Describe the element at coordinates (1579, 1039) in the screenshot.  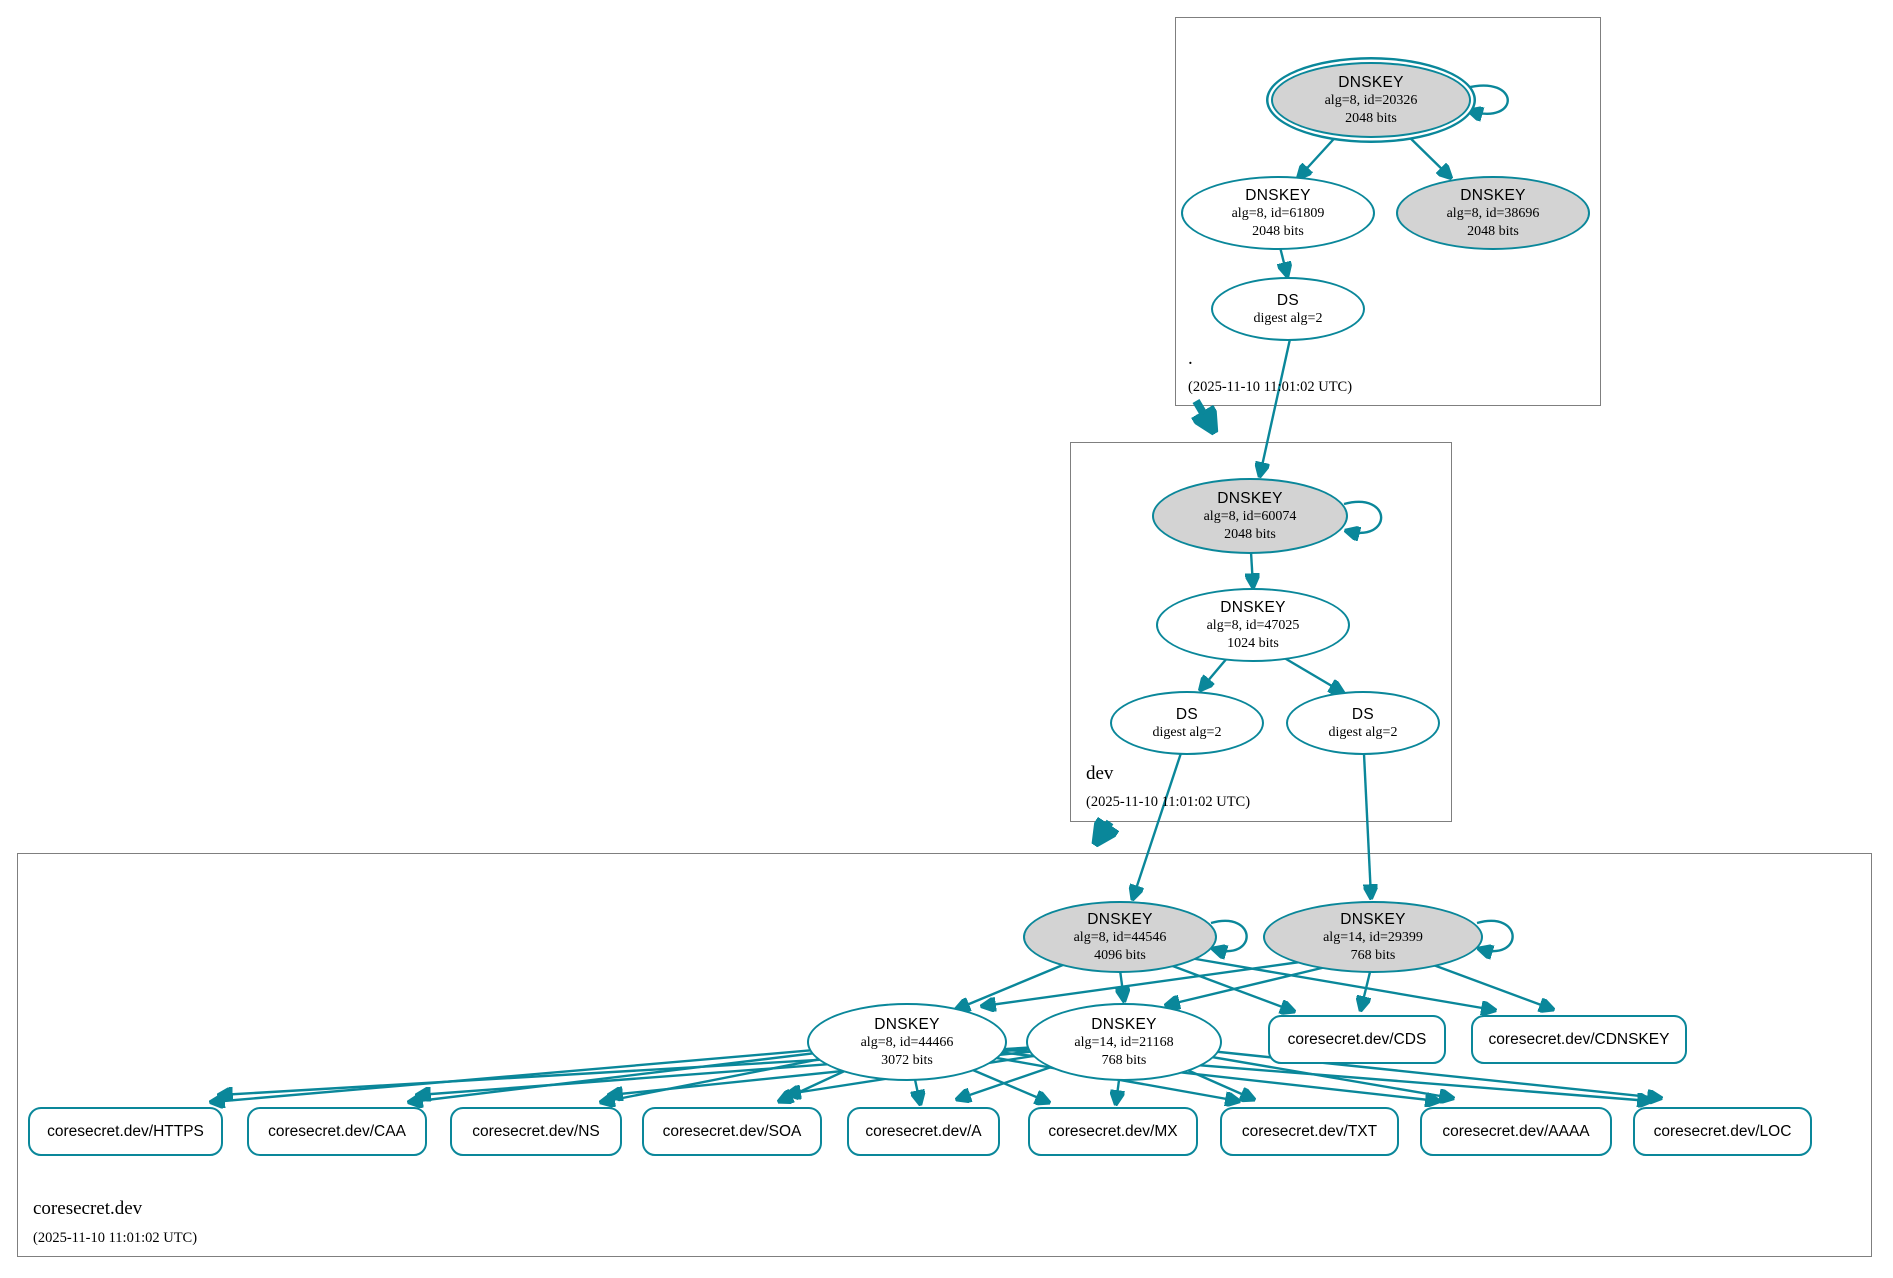
I see `rrset-cdnskey: coresecret.dev/CDNSKEY` at that location.